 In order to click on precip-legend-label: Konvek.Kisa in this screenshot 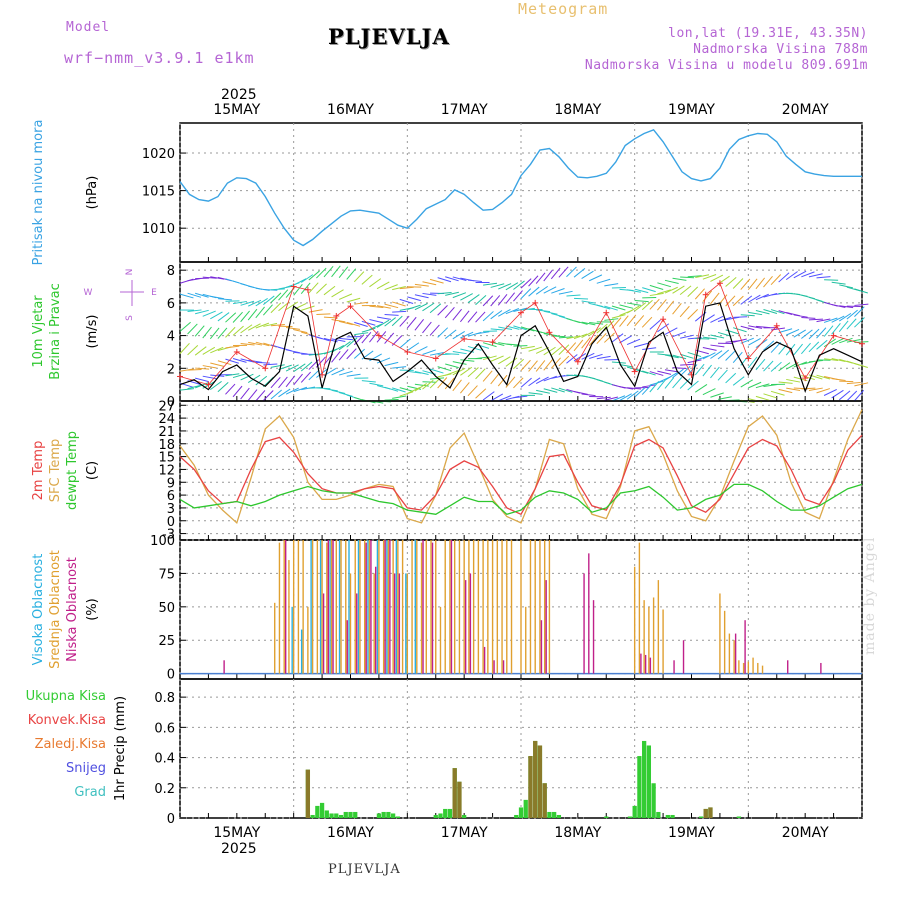, I will do `click(67, 720)`.